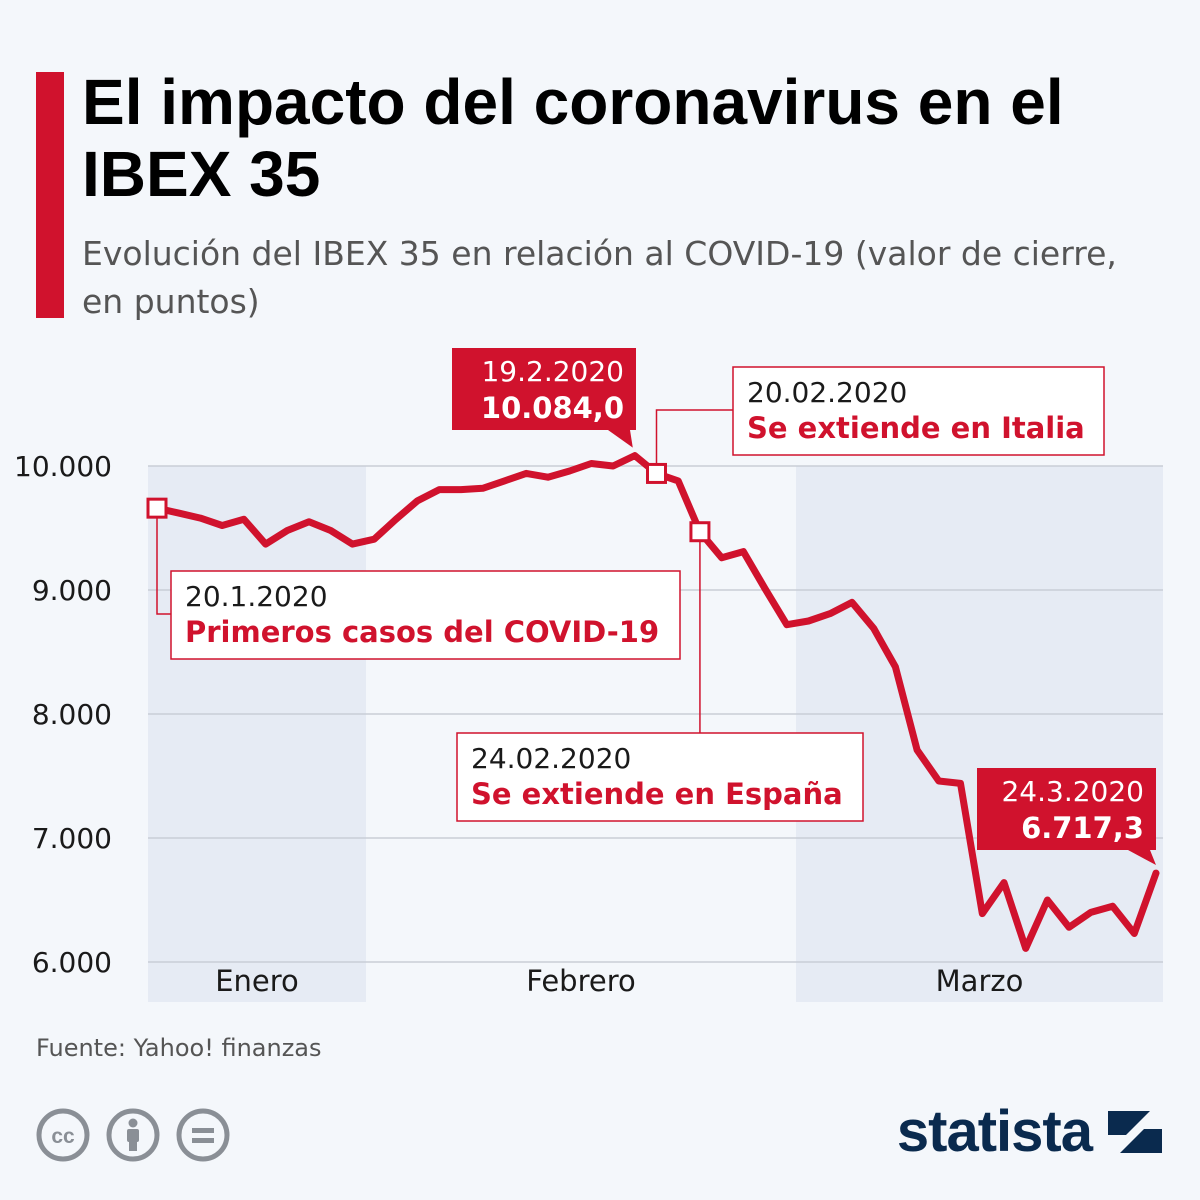 The image size is (1200, 1200). I want to click on y-tick-label: 7.000, so click(72, 838).